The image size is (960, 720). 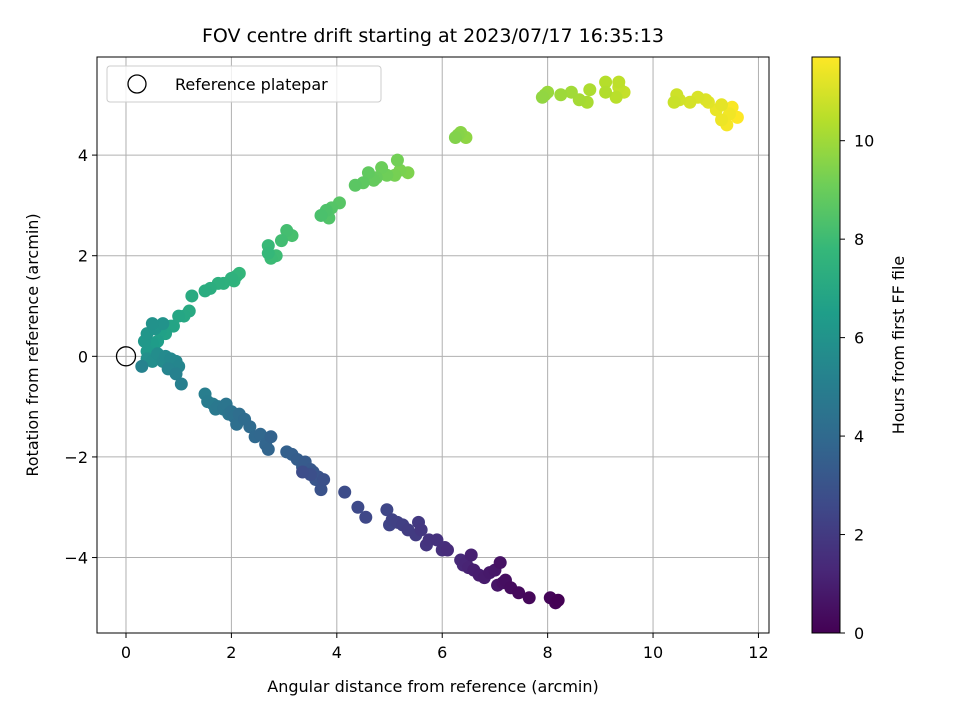 I want to click on colorbar-ticks: 0 2 4 6 8 10, so click(x=857, y=387).